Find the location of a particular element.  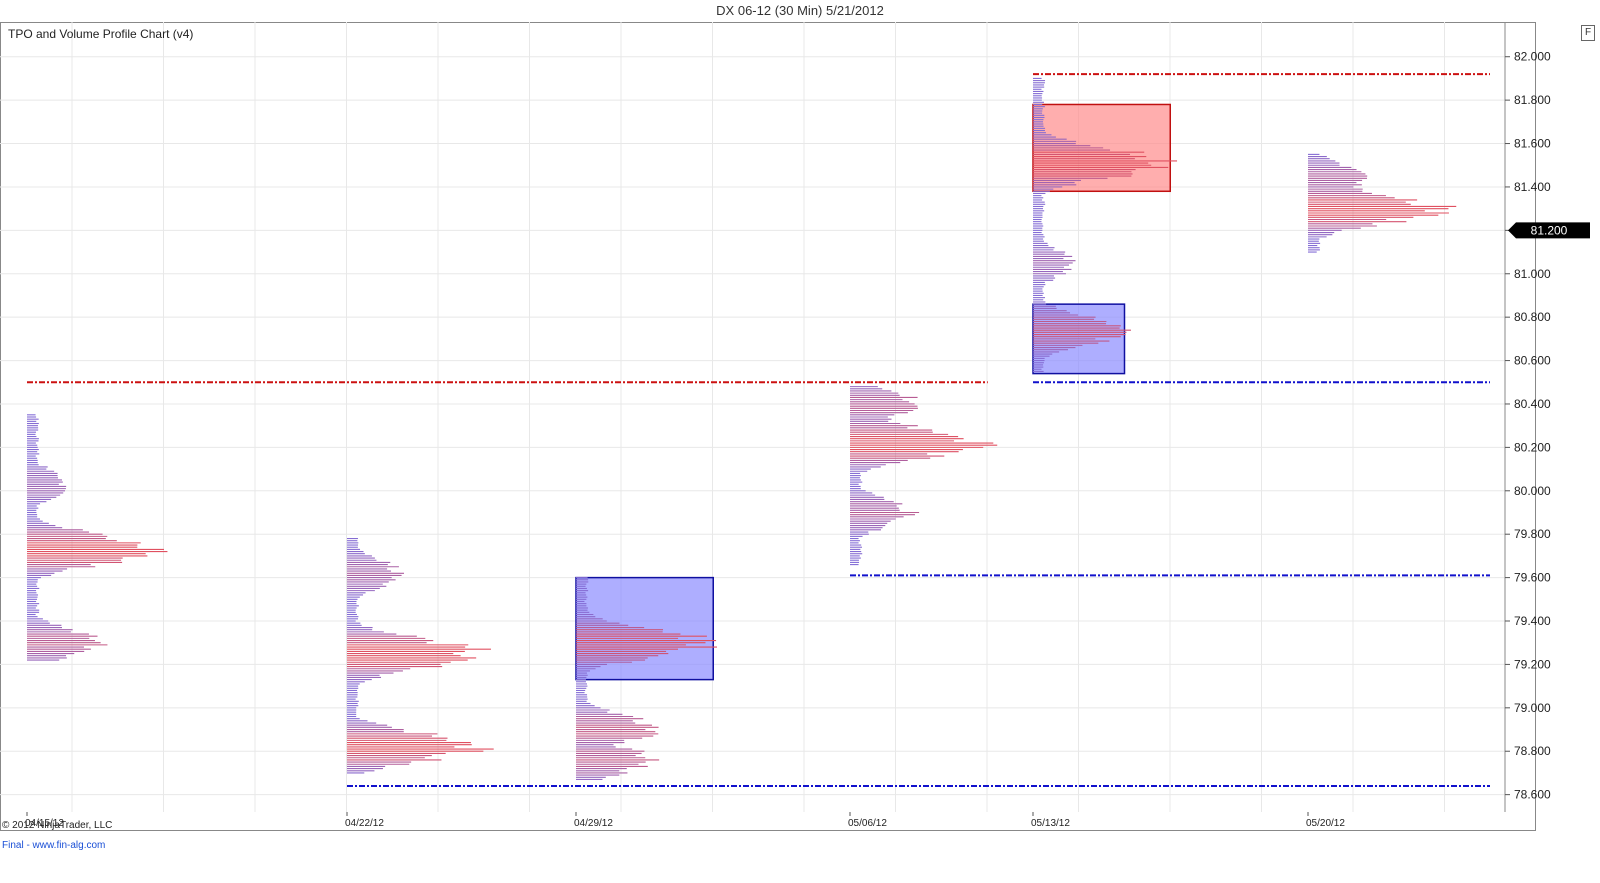

date-tick-label: 05/13/12 is located at coordinates (1050, 823).